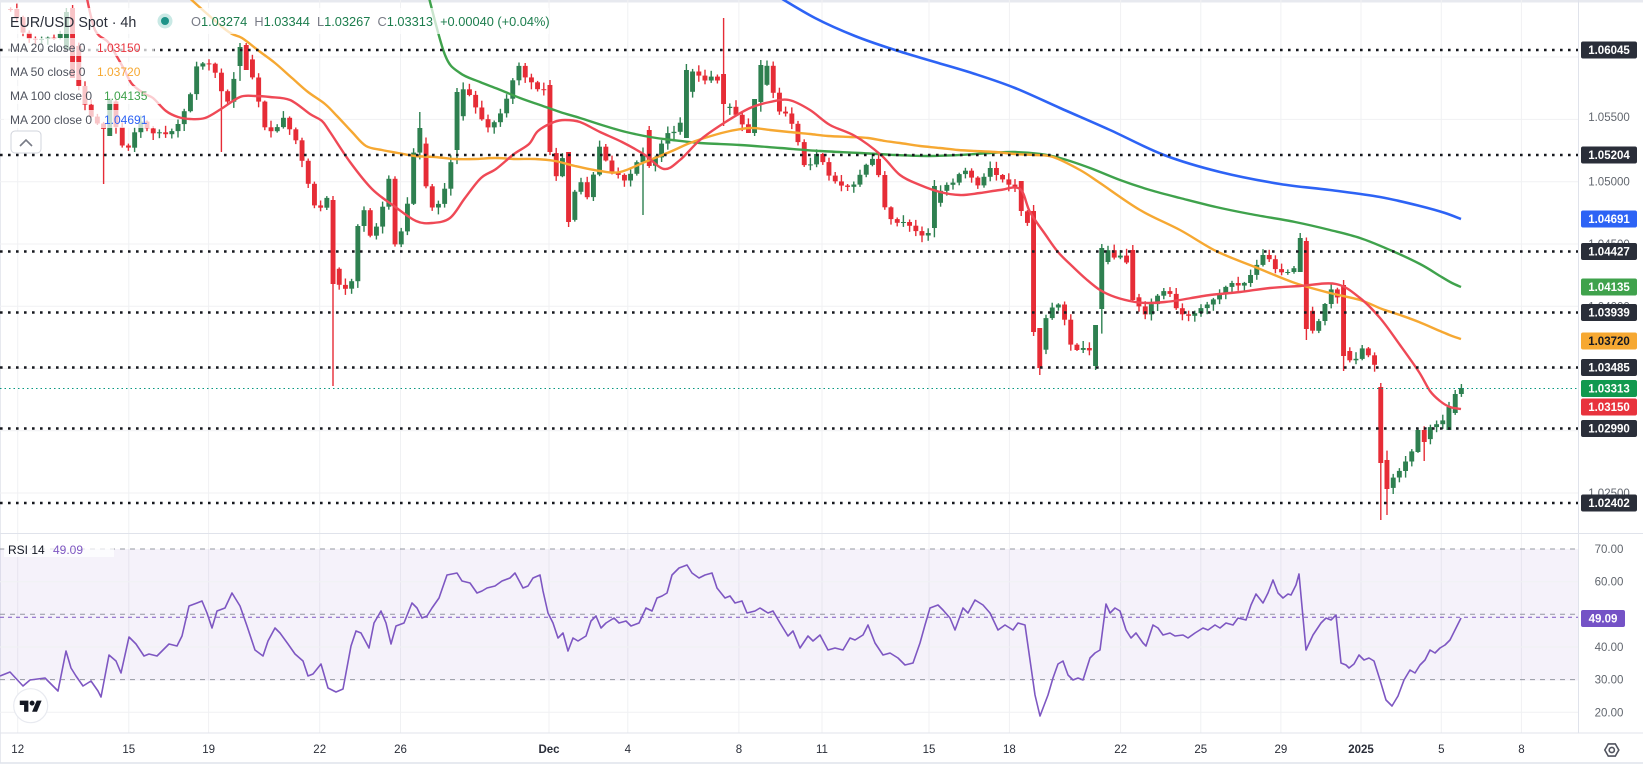 The height and width of the screenshot is (767, 1643). What do you see at coordinates (1609, 713) in the screenshot?
I see `svg-text: 20.00` at bounding box center [1609, 713].